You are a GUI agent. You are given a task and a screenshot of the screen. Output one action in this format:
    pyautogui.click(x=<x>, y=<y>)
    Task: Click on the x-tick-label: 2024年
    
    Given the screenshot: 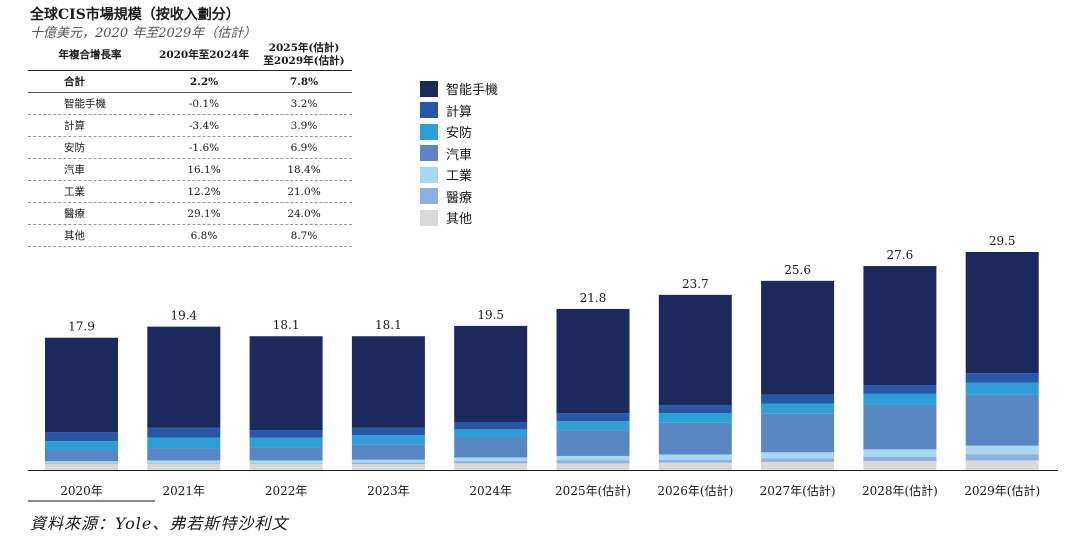 What is the action you would take?
    pyautogui.click(x=490, y=491)
    